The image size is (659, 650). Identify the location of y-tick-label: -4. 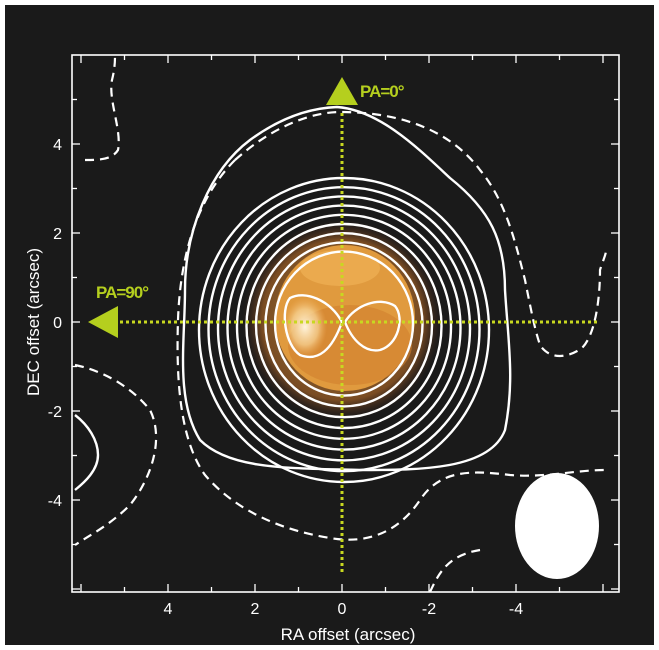
(55, 501).